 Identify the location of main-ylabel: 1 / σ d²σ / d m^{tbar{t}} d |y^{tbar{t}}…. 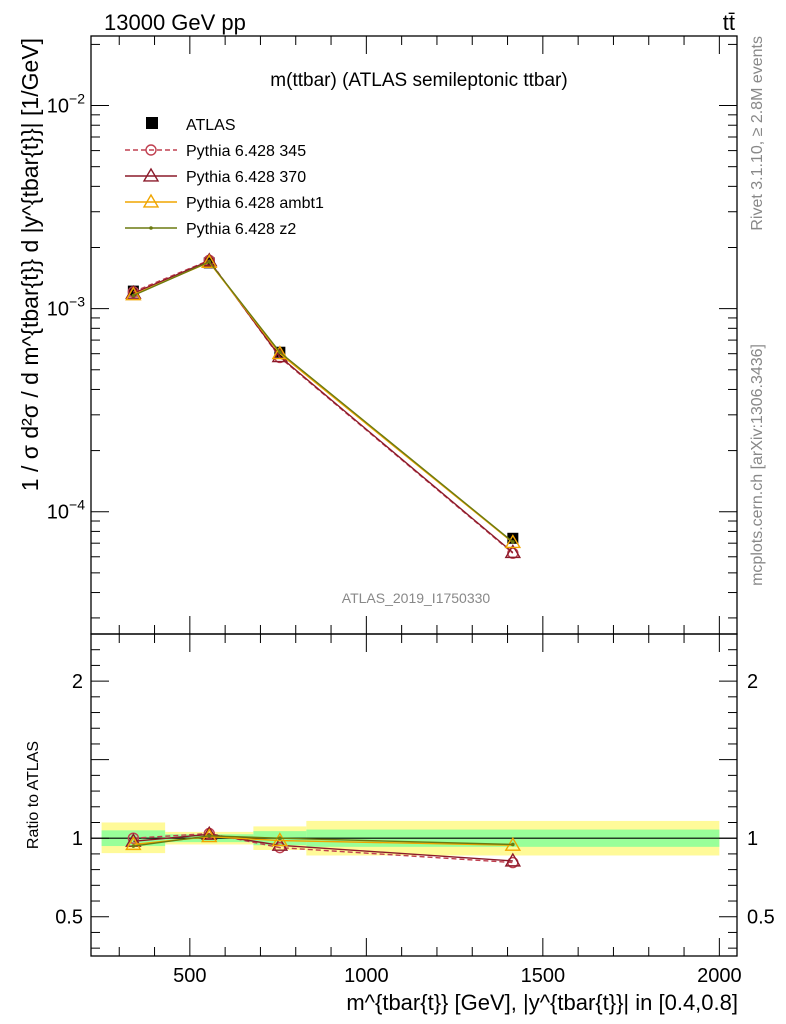
(30, 264).